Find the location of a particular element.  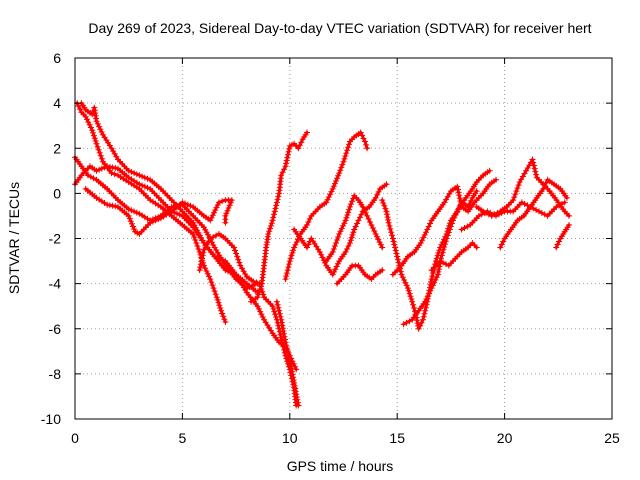

x-tick-label: 5 is located at coordinates (183, 438).